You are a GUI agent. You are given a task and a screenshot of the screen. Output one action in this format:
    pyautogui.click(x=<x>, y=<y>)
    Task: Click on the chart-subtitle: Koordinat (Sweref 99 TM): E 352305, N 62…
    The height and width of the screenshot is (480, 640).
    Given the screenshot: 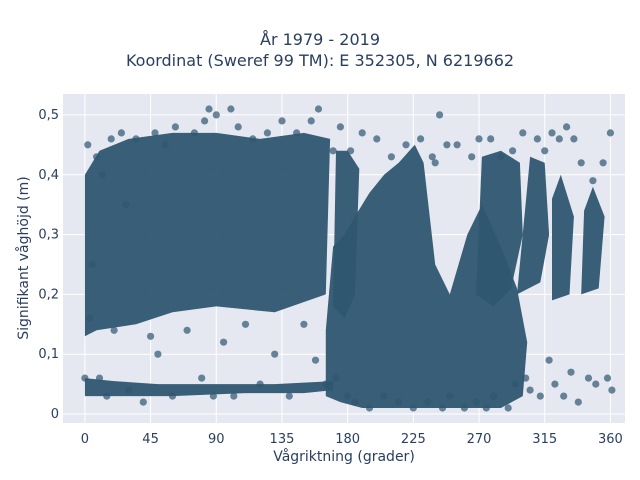 What is the action you would take?
    pyautogui.click(x=320, y=60)
    